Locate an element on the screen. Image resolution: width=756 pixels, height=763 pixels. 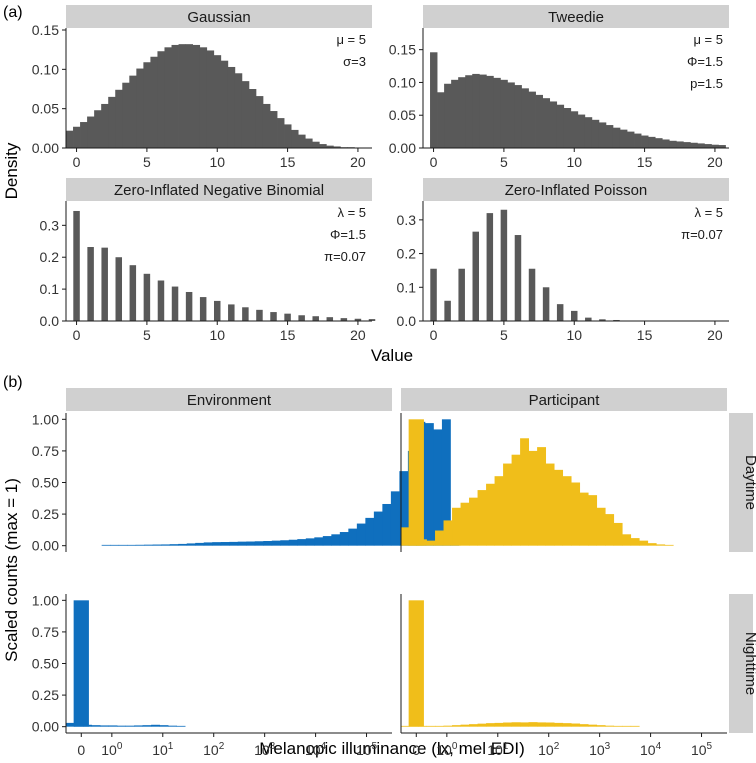
panel-a-x-axis-title: Value is located at coordinates (392, 355).